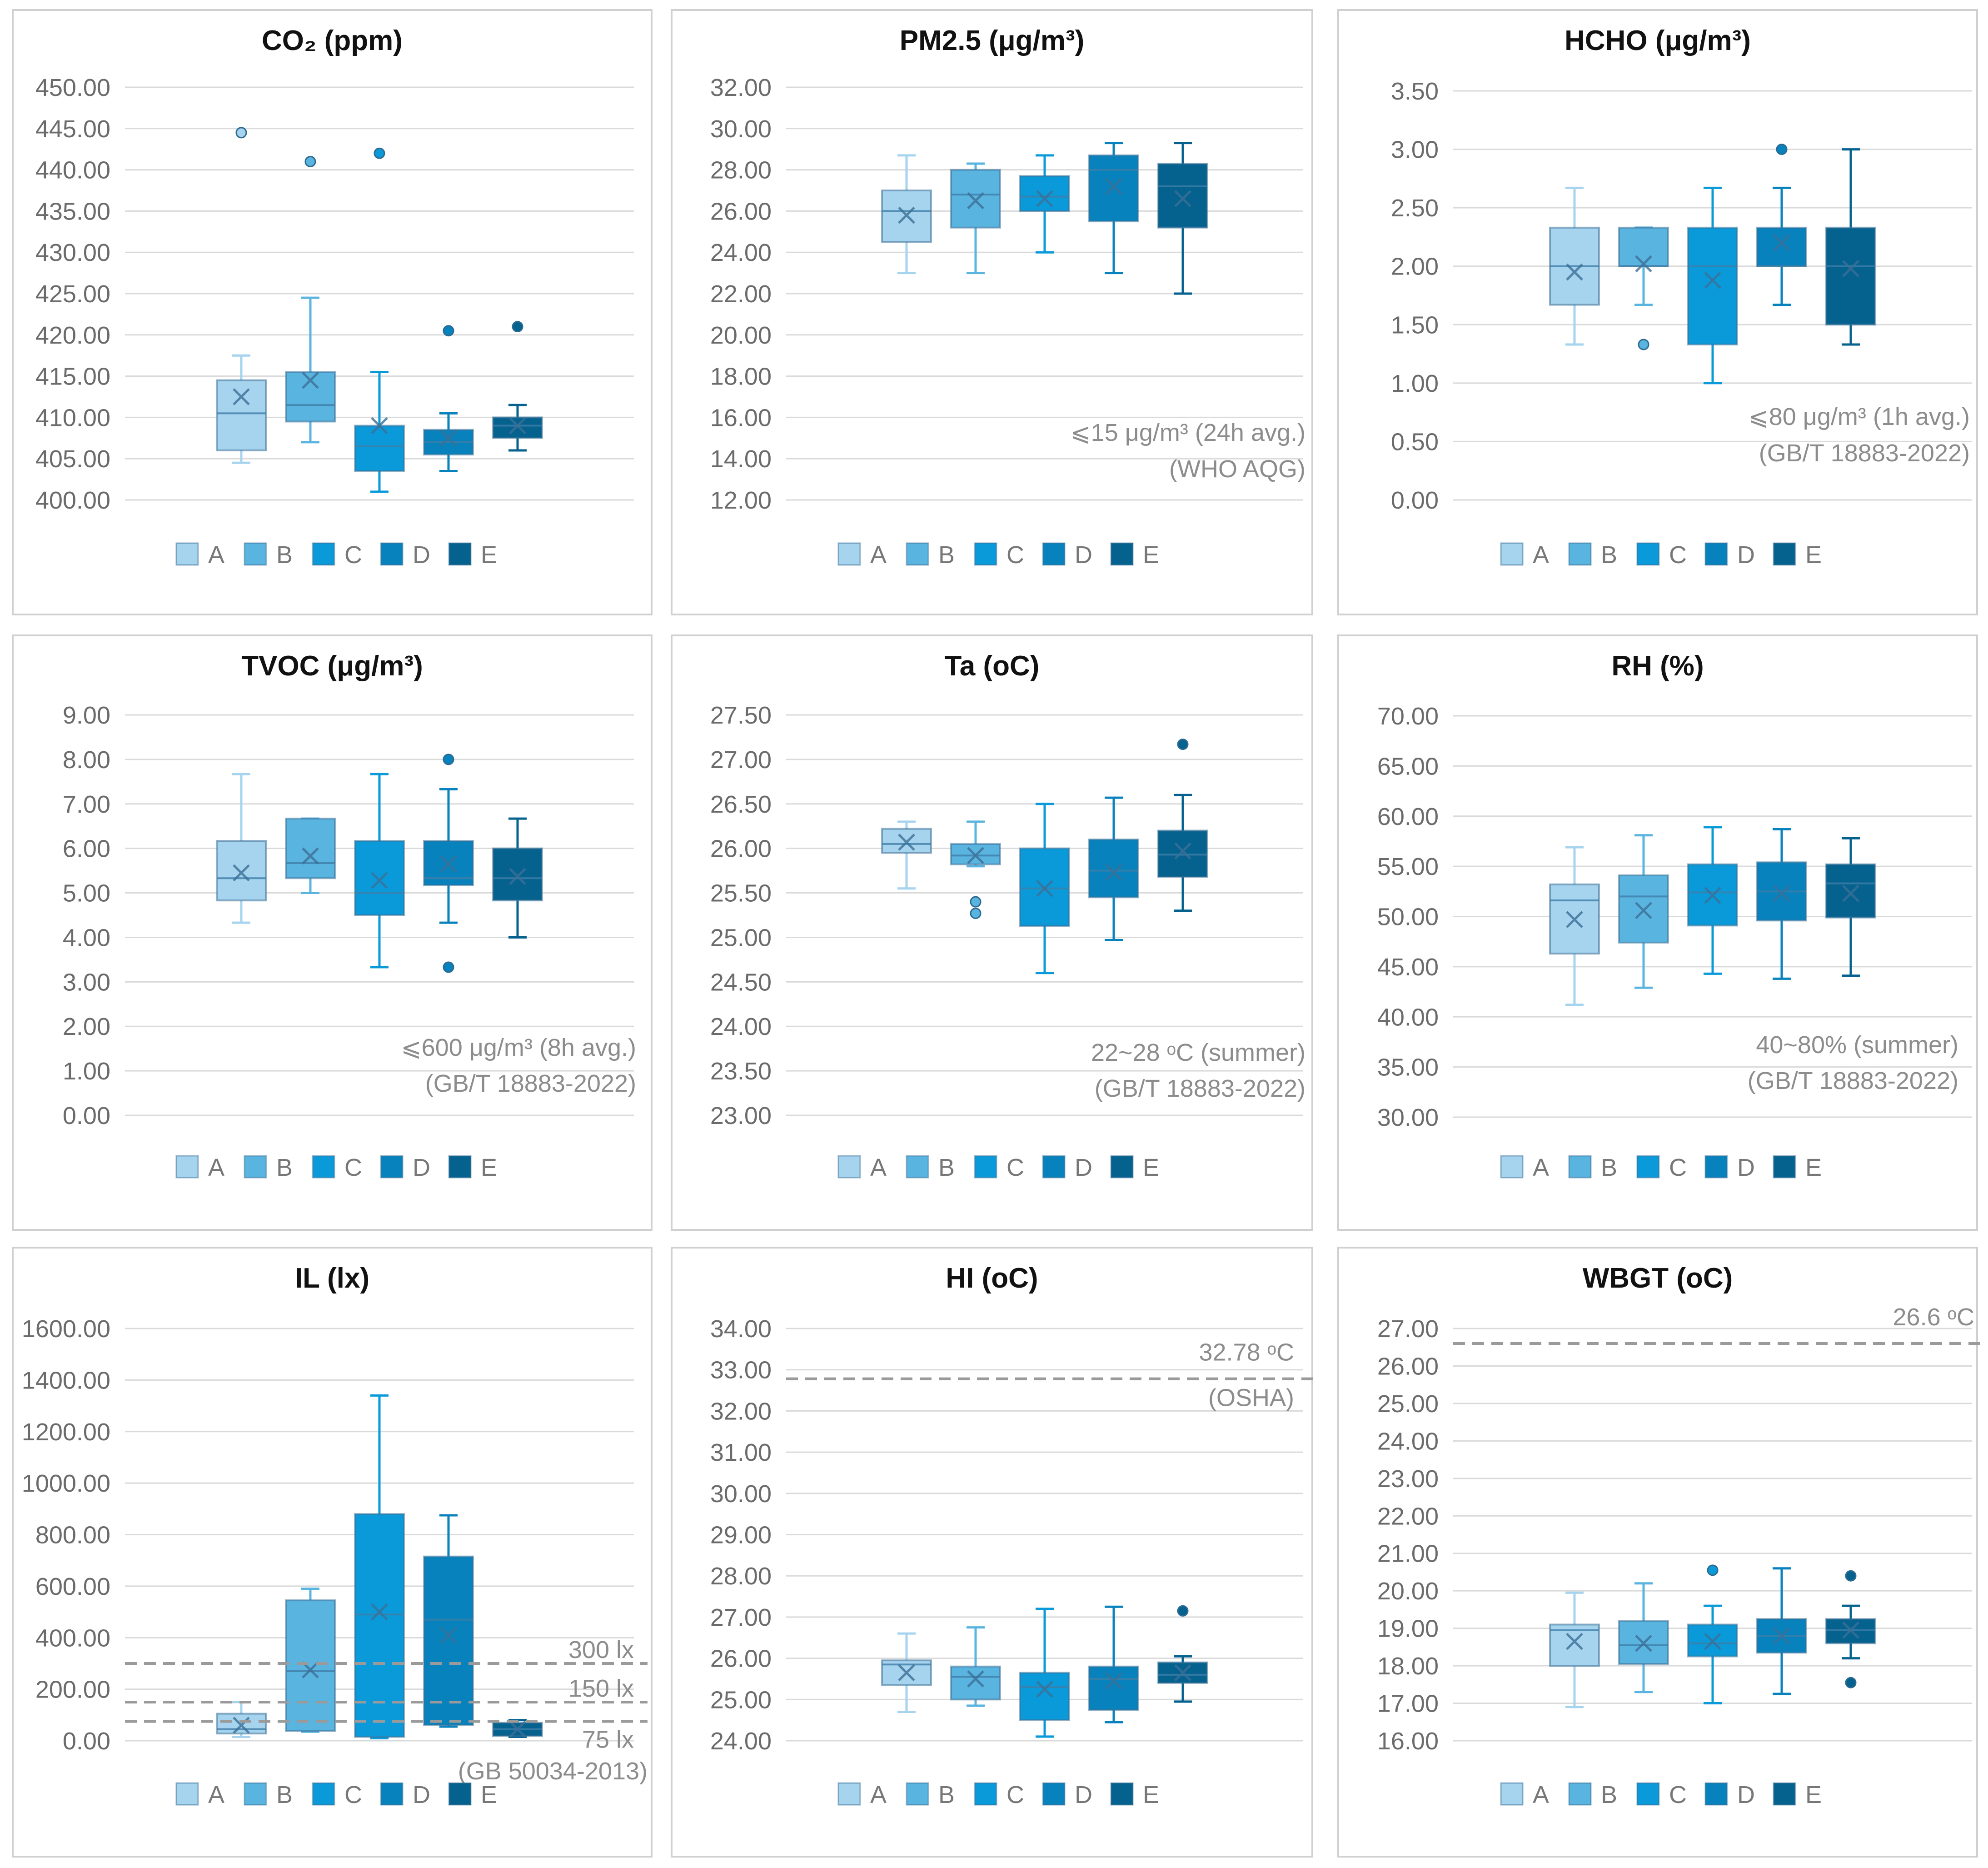 This screenshot has width=1988, height=1868. What do you see at coordinates (72, 170) in the screenshot?
I see `y-tick-label: 440.00` at bounding box center [72, 170].